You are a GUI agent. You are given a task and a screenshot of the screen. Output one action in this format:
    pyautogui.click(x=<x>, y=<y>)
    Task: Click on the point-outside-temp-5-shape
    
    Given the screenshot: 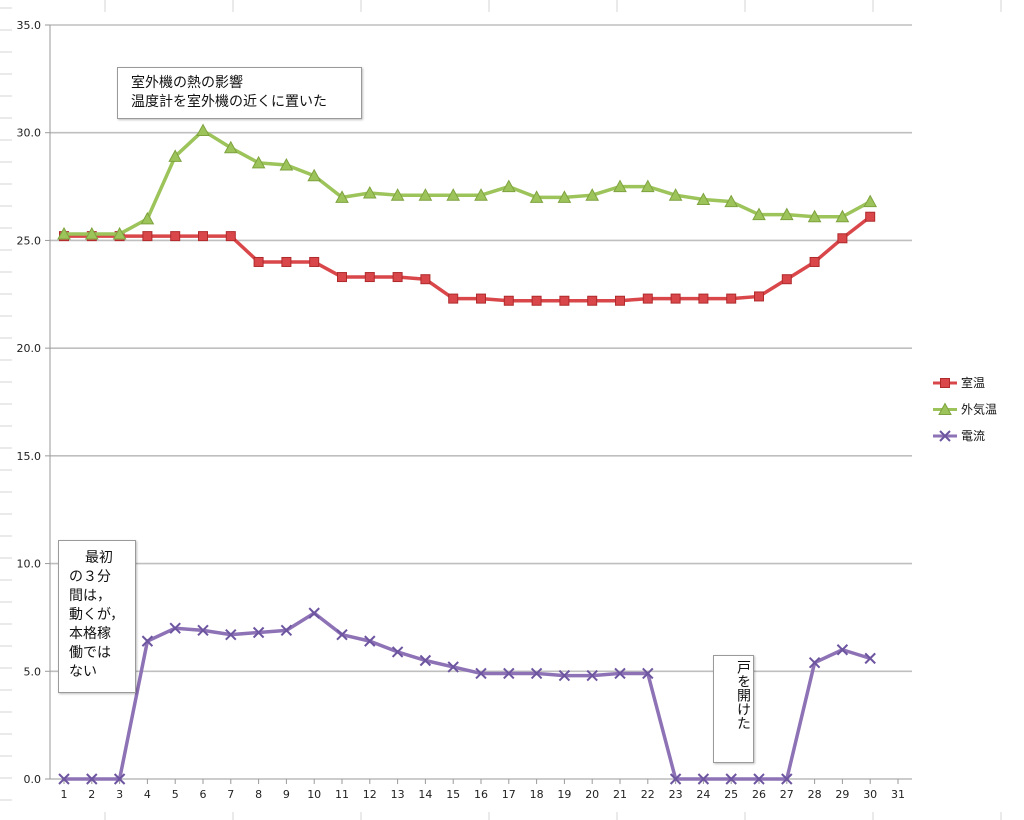 What is the action you would take?
    pyautogui.click(x=175, y=155)
    